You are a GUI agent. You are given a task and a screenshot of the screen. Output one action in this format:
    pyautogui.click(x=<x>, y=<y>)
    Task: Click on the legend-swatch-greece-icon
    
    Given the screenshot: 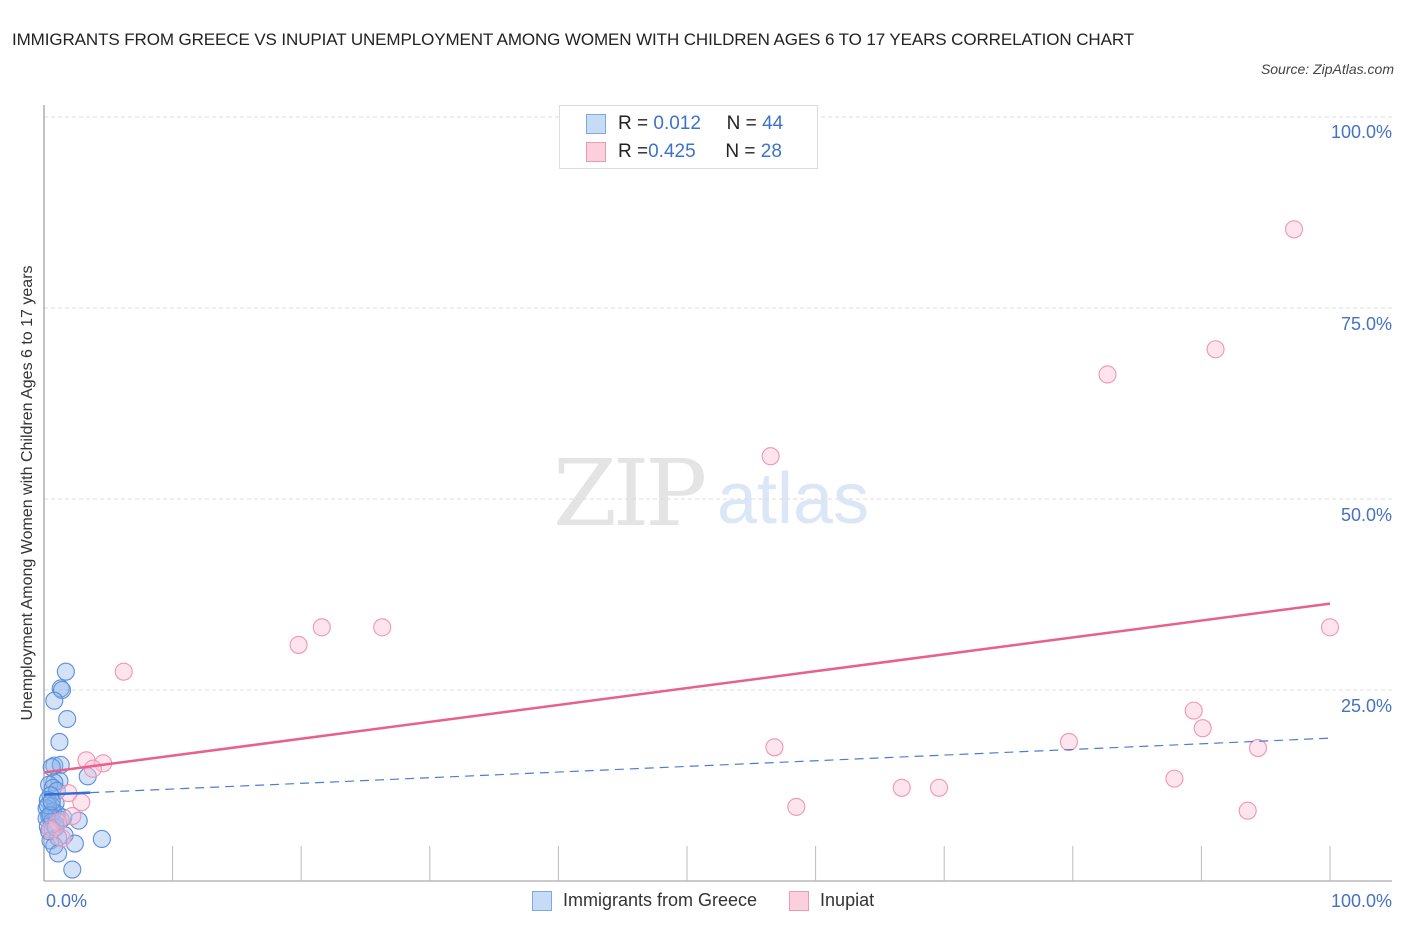 What is the action you would take?
    pyautogui.click(x=542, y=900)
    